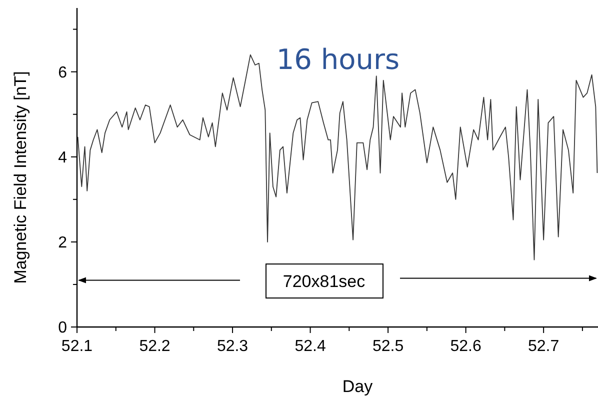  Describe the element at coordinates (77, 346) in the screenshot. I see `x-tick-label: 52.1` at that location.